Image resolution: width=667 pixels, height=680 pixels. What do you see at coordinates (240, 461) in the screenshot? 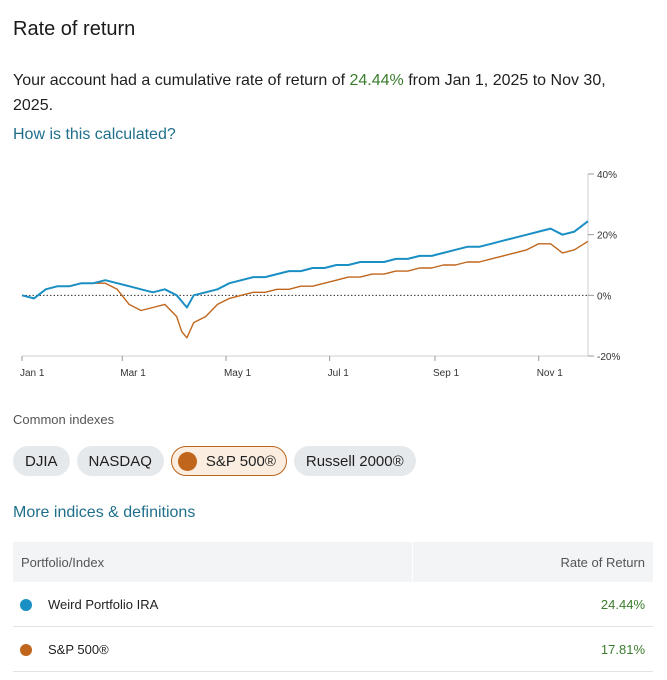
I see `index-chip-label: S&P 500®` at bounding box center [240, 461].